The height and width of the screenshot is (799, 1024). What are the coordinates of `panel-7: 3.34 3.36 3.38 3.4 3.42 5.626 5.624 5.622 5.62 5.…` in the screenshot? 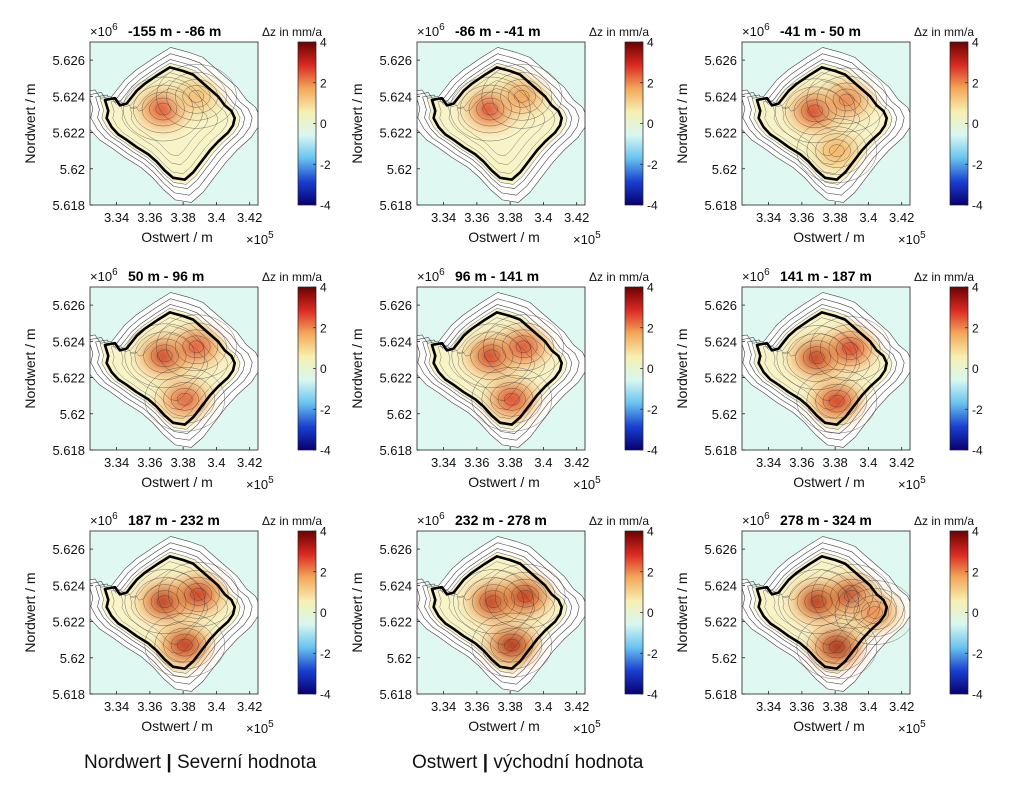 It's located at (176, 623).